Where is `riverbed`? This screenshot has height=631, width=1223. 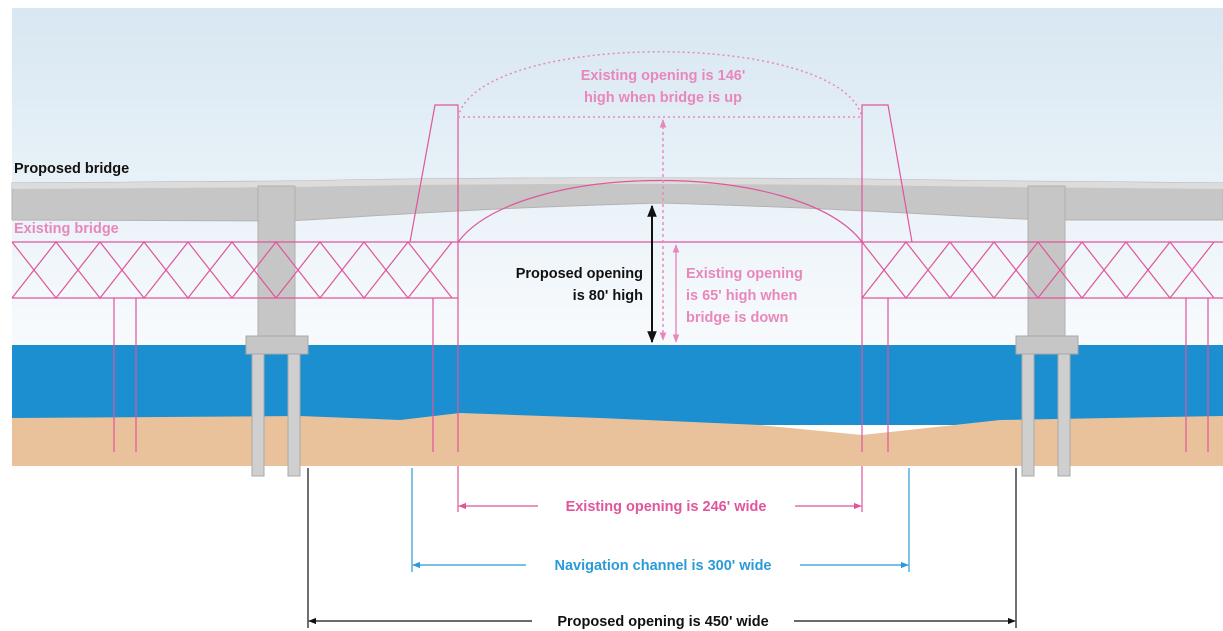 riverbed is located at coordinates (617, 439).